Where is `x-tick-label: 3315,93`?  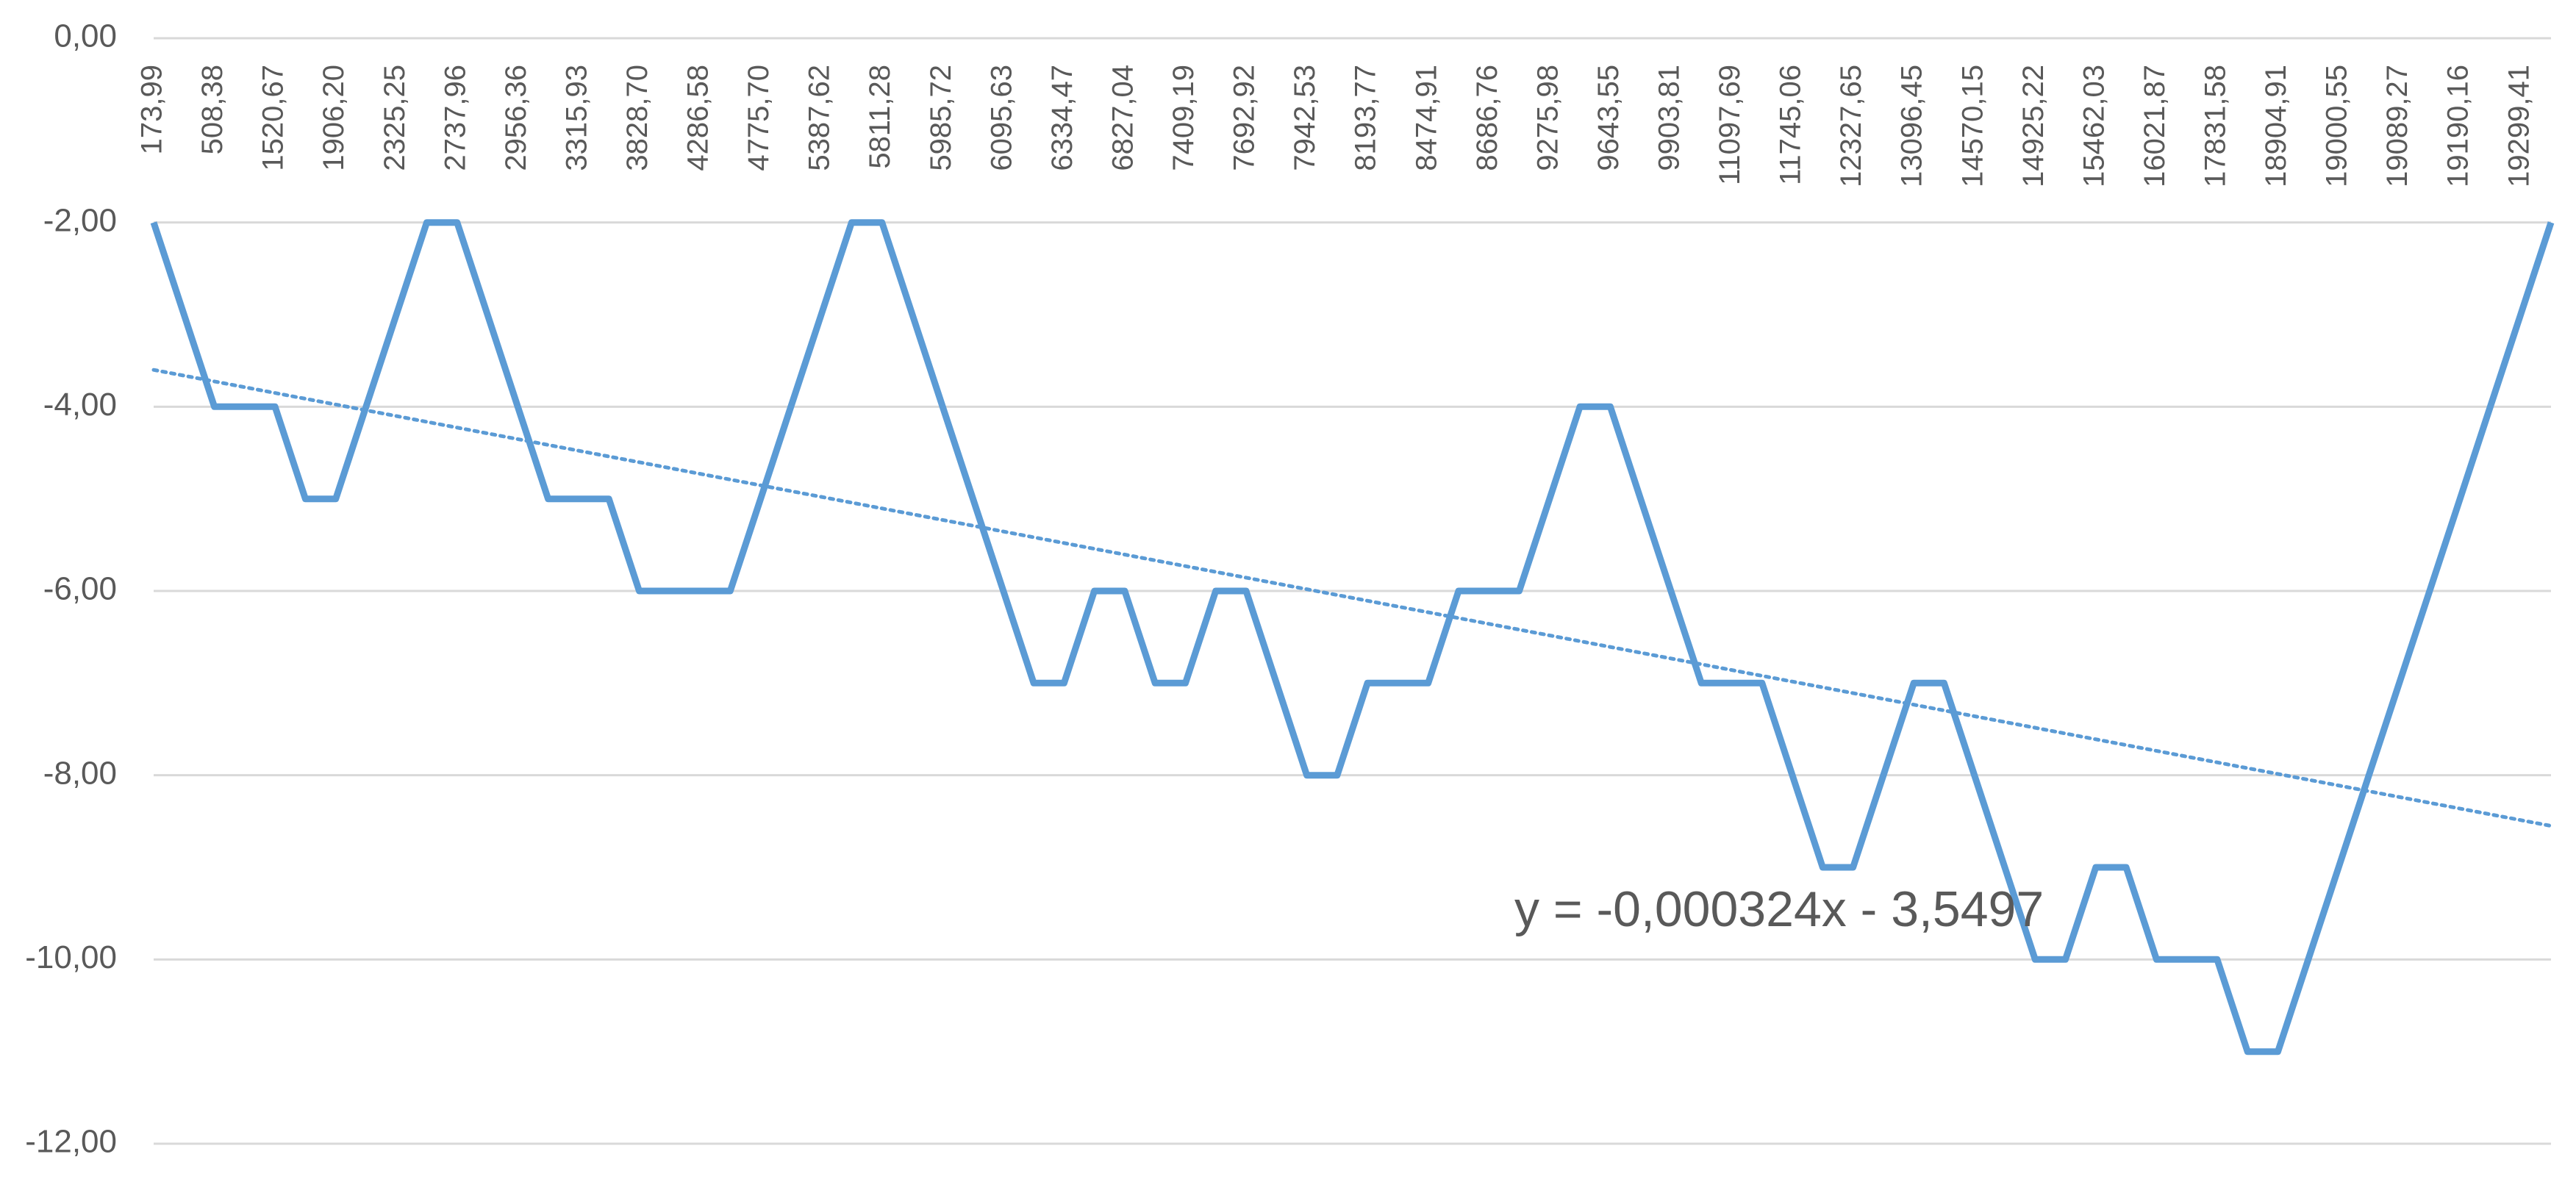
x-tick-label: 3315,93 is located at coordinates (576, 118).